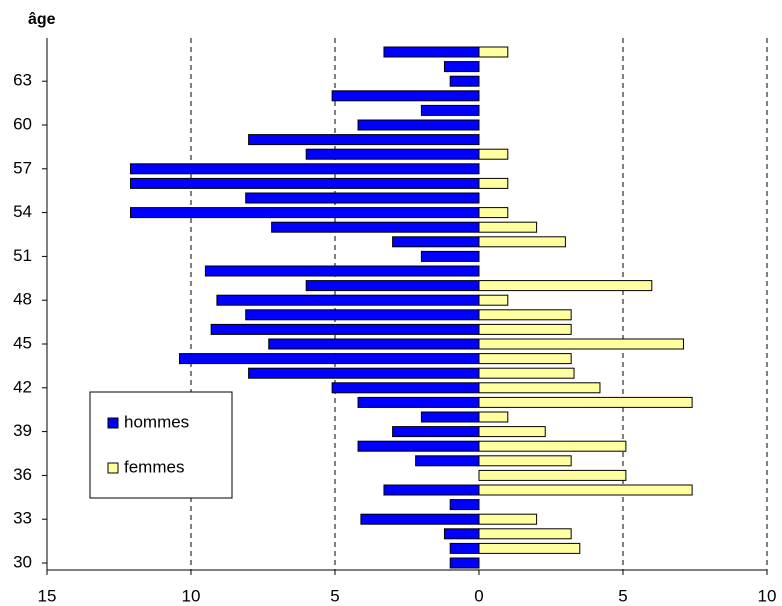  I want to click on x-tick-label: 15, so click(47, 595).